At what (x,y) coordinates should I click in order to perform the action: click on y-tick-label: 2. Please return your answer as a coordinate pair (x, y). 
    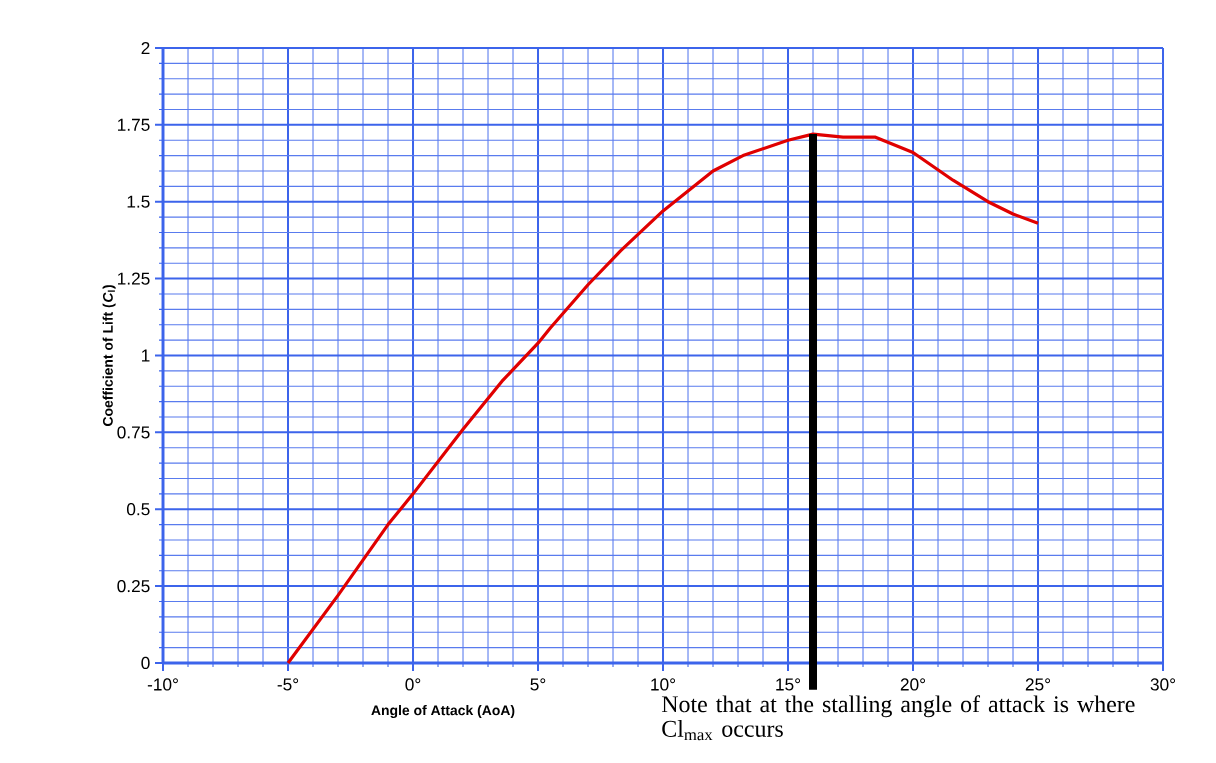
    Looking at the image, I should click on (145, 48).